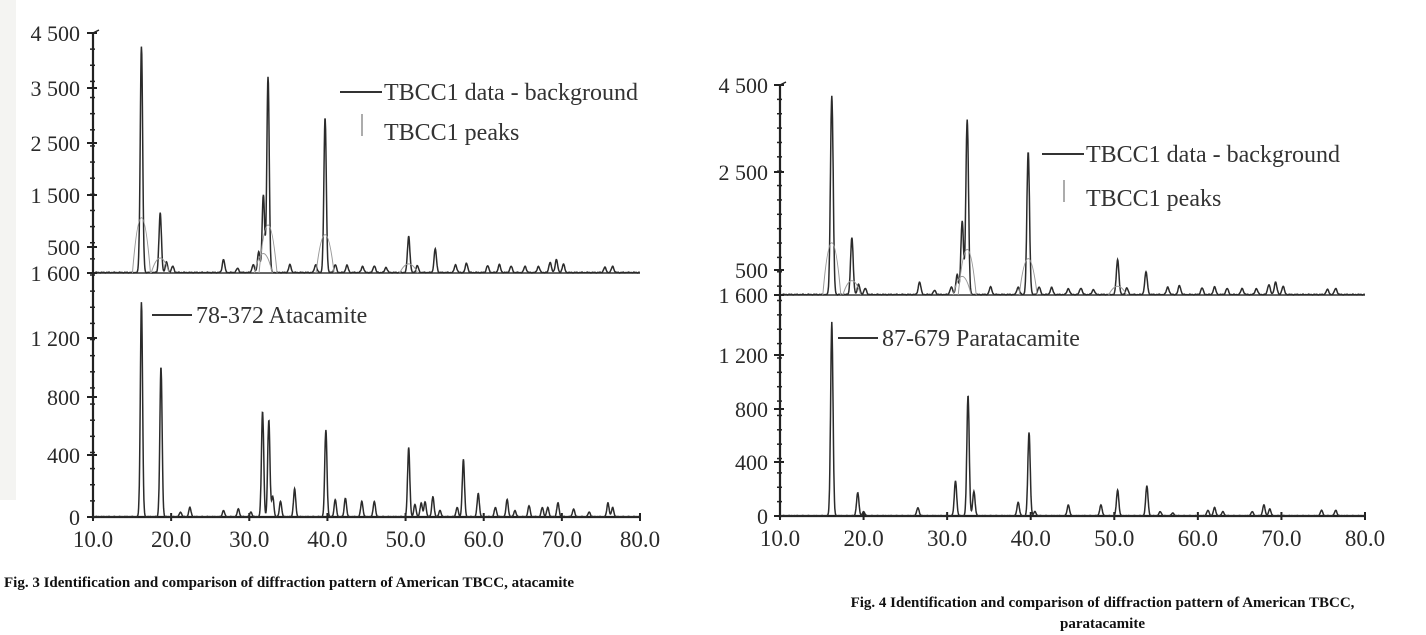  Describe the element at coordinates (281, 316) in the screenshot. I see `legend-bottom-label: 78-372 Atacamite` at that location.